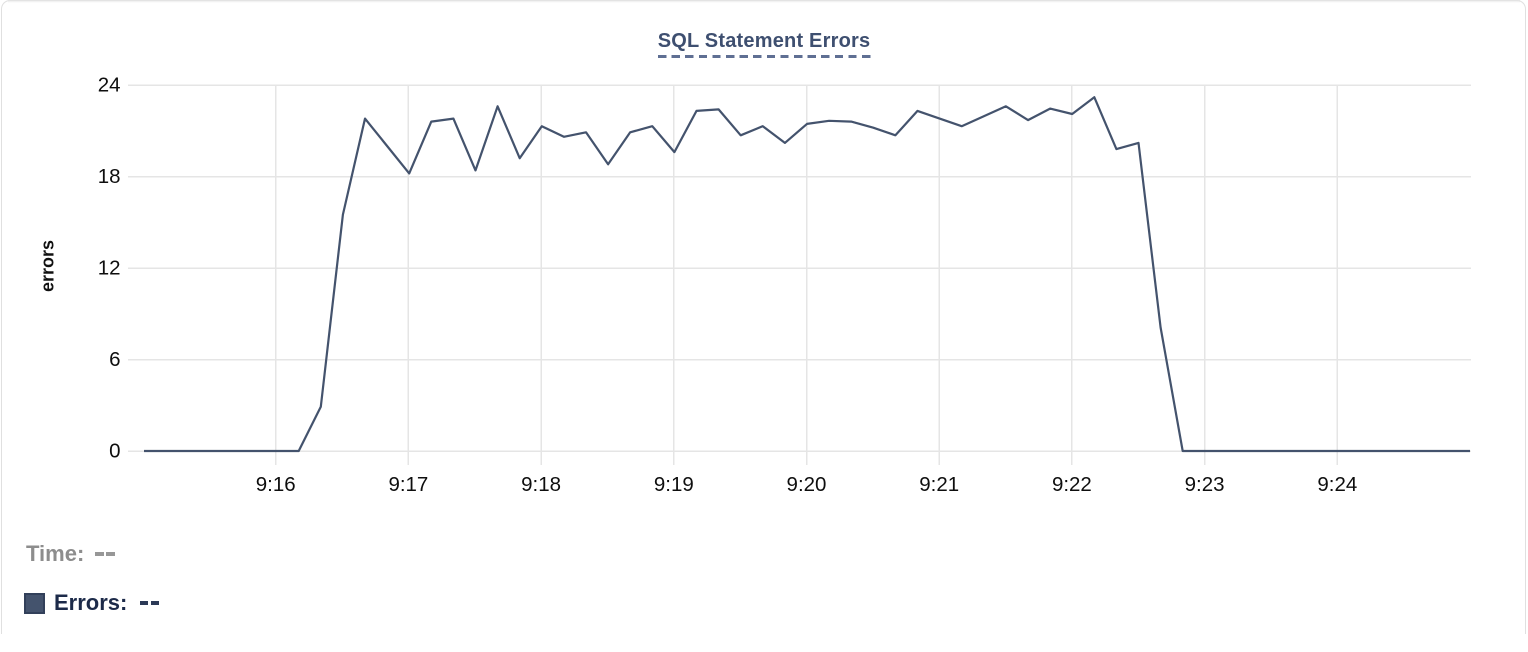 The image size is (1528, 652). What do you see at coordinates (109, 176) in the screenshot?
I see `svg-text: 18` at bounding box center [109, 176].